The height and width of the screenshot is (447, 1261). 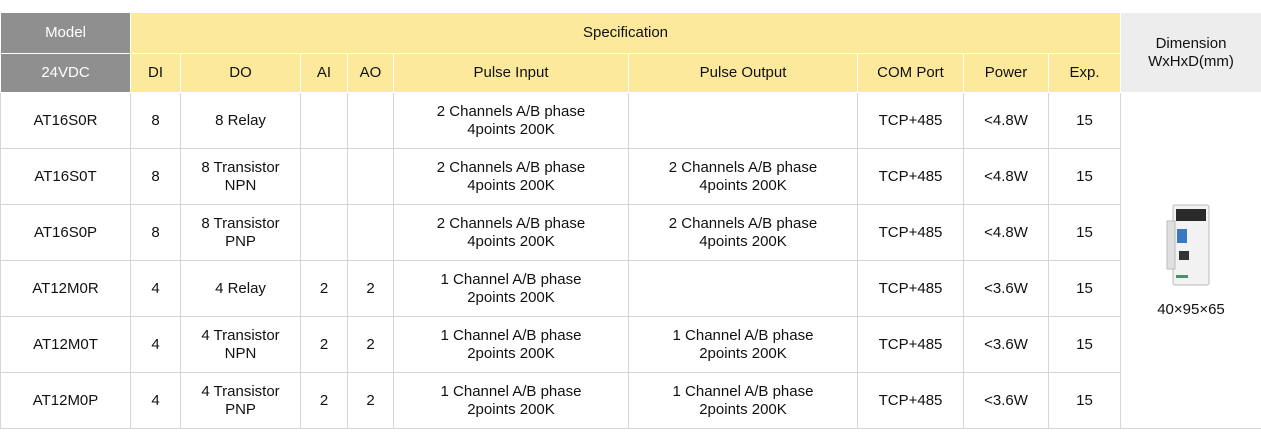 What do you see at coordinates (66, 121) in the screenshot?
I see `cell: AT16S0R` at bounding box center [66, 121].